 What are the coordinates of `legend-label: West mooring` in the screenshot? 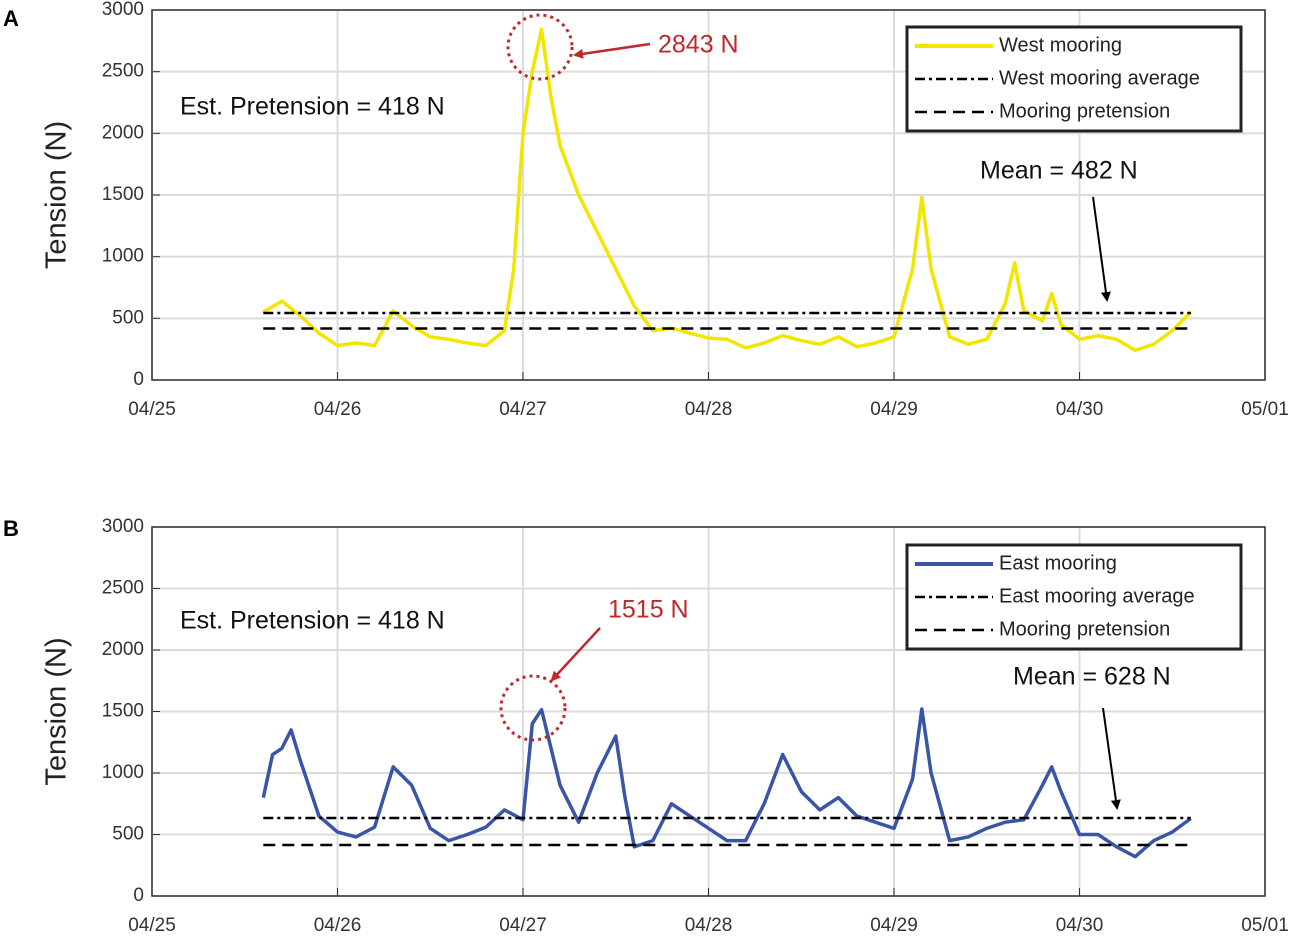 It's located at (1060, 45).